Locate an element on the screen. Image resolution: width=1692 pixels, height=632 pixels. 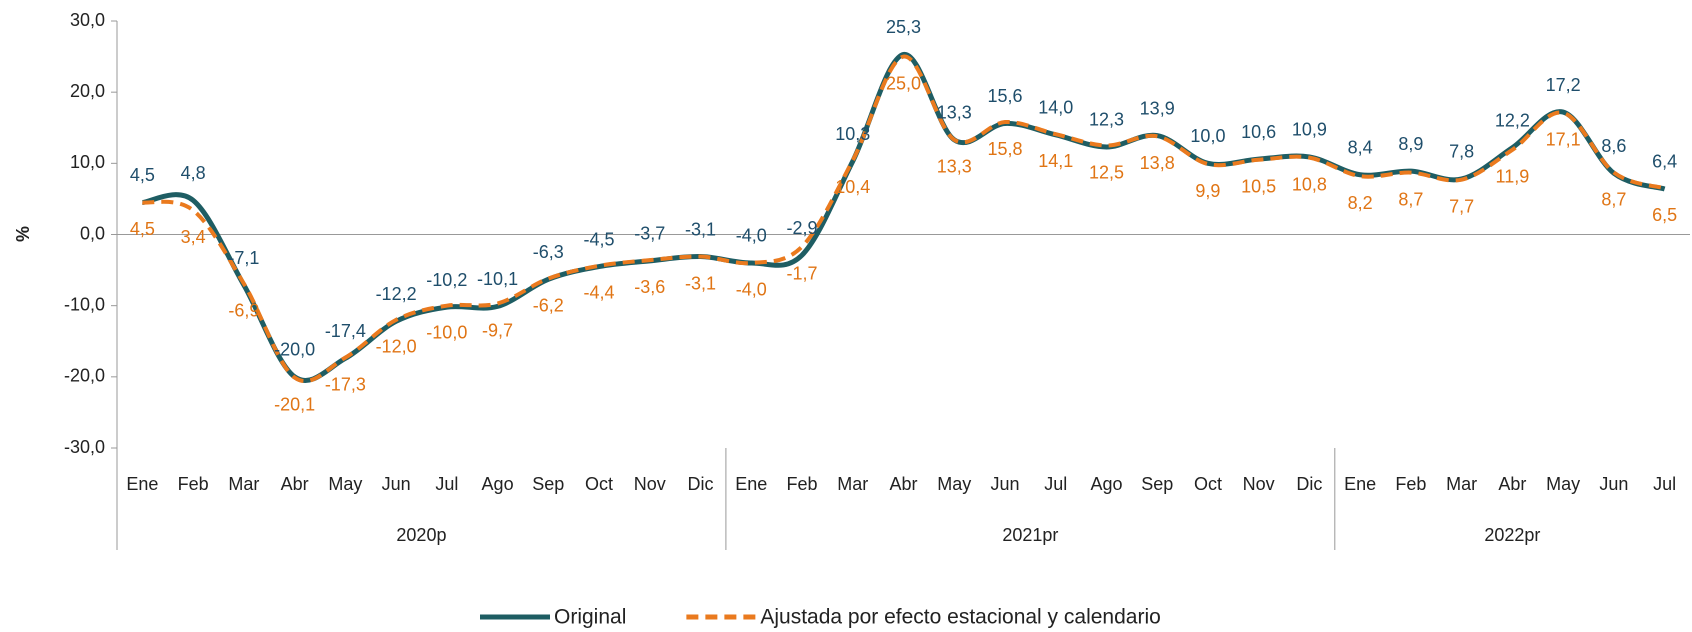
data-label: -1,7 is located at coordinates (802, 273).